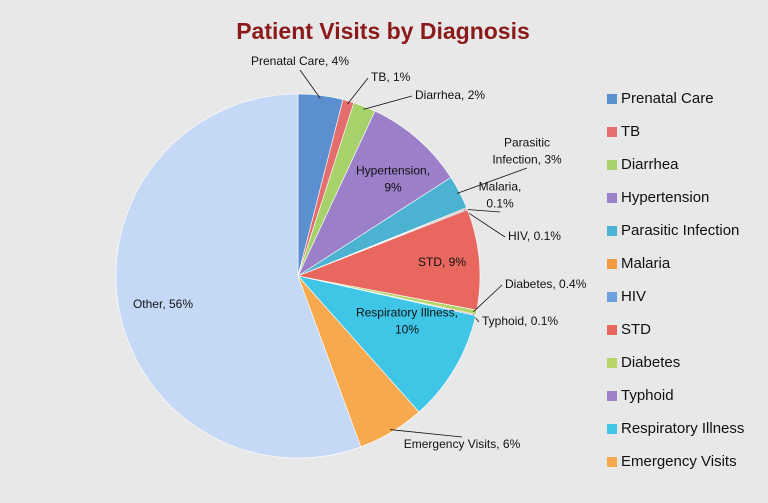 The image size is (768, 503). Describe the element at coordinates (500, 204) in the screenshot. I see `data-label: 0.1%` at that location.